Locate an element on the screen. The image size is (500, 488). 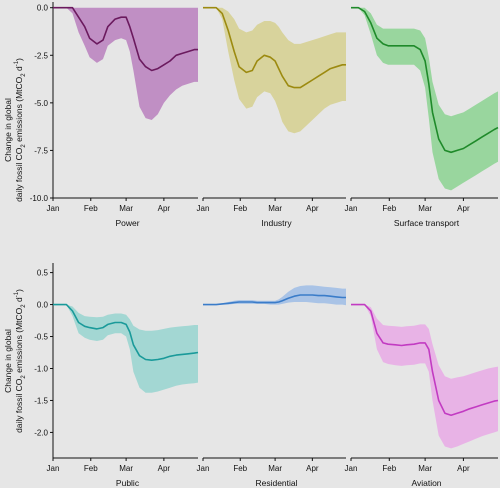
panel-label-aviation: Aviation is located at coordinates (426, 483).